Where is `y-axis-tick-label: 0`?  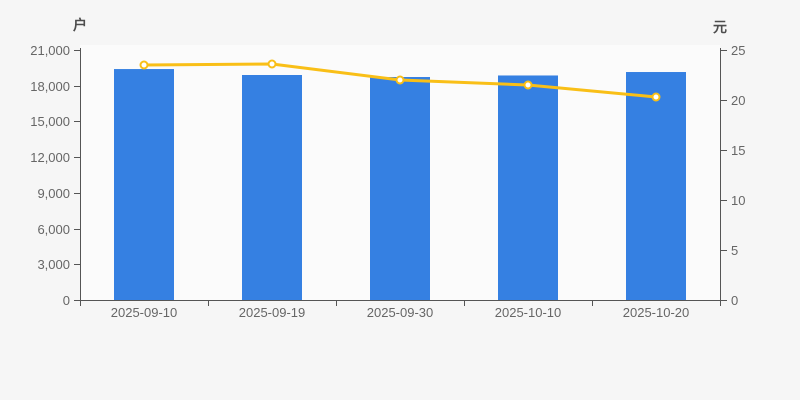
y-axis-tick-label: 0 is located at coordinates (66, 300).